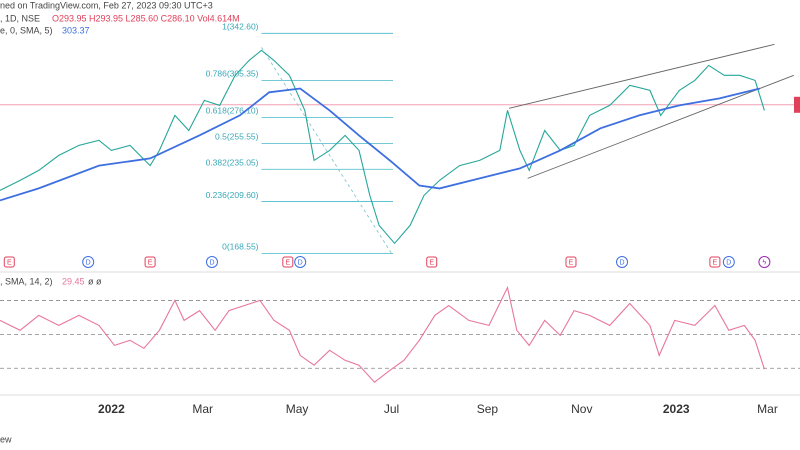 This screenshot has height=450, width=800. I want to click on footer: ew, so click(6, 439).